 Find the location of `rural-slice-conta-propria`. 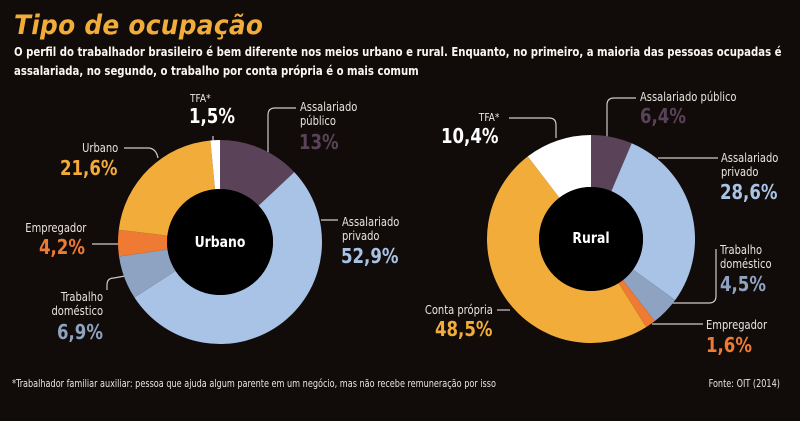

rural-slice-conta-propria is located at coordinates (567, 249).